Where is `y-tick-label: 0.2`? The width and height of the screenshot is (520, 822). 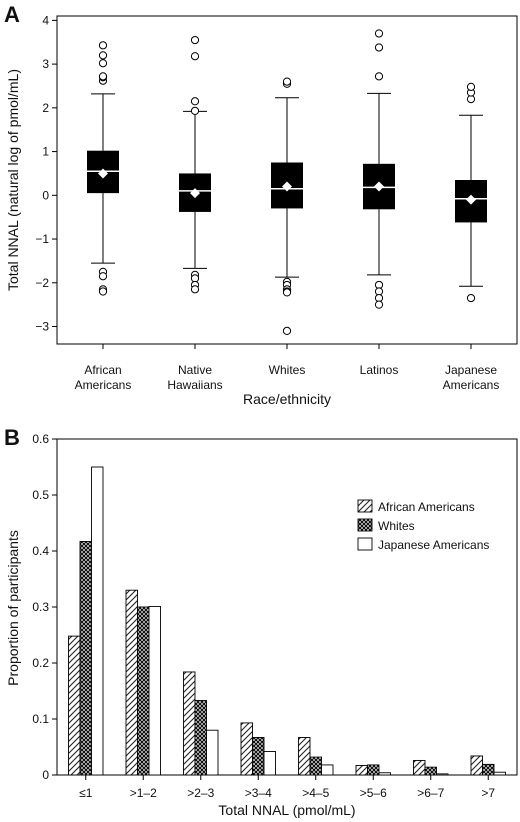 y-tick-label: 0.2 is located at coordinates (40, 663).